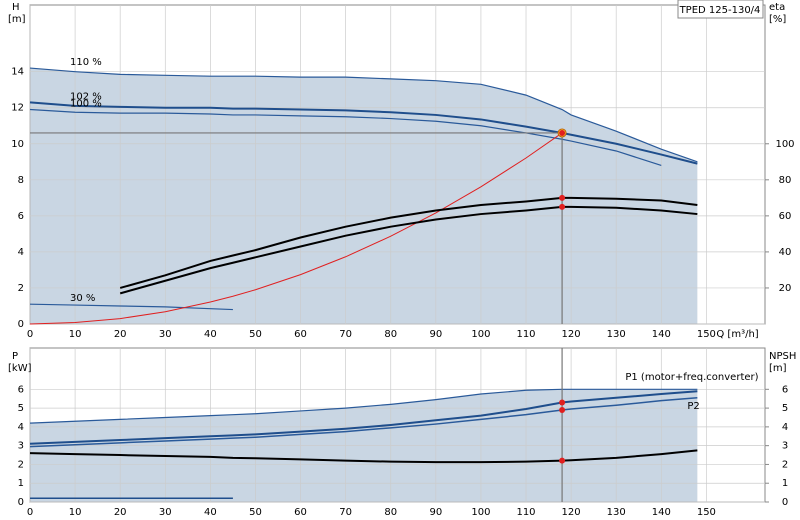 This screenshot has height=520, width=800. Describe the element at coordinates (782, 356) in the screenshot. I see `y2-axis-label: NPSH` at that location.